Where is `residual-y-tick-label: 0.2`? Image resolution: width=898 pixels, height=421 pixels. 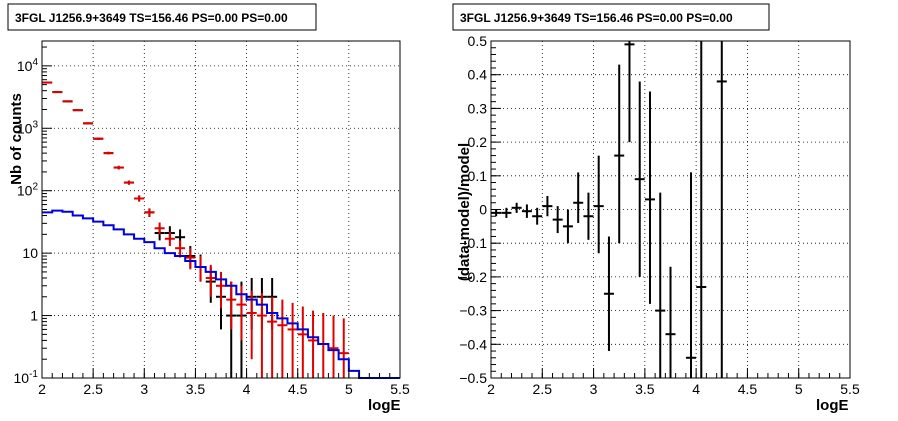
residual-y-tick-label: 0.2 is located at coordinates (478, 142).